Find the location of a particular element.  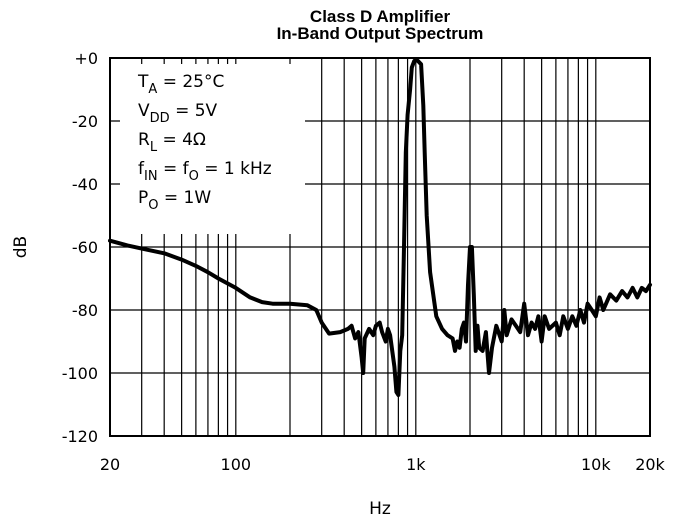

y-tick-label: -20 is located at coordinates (85, 121).